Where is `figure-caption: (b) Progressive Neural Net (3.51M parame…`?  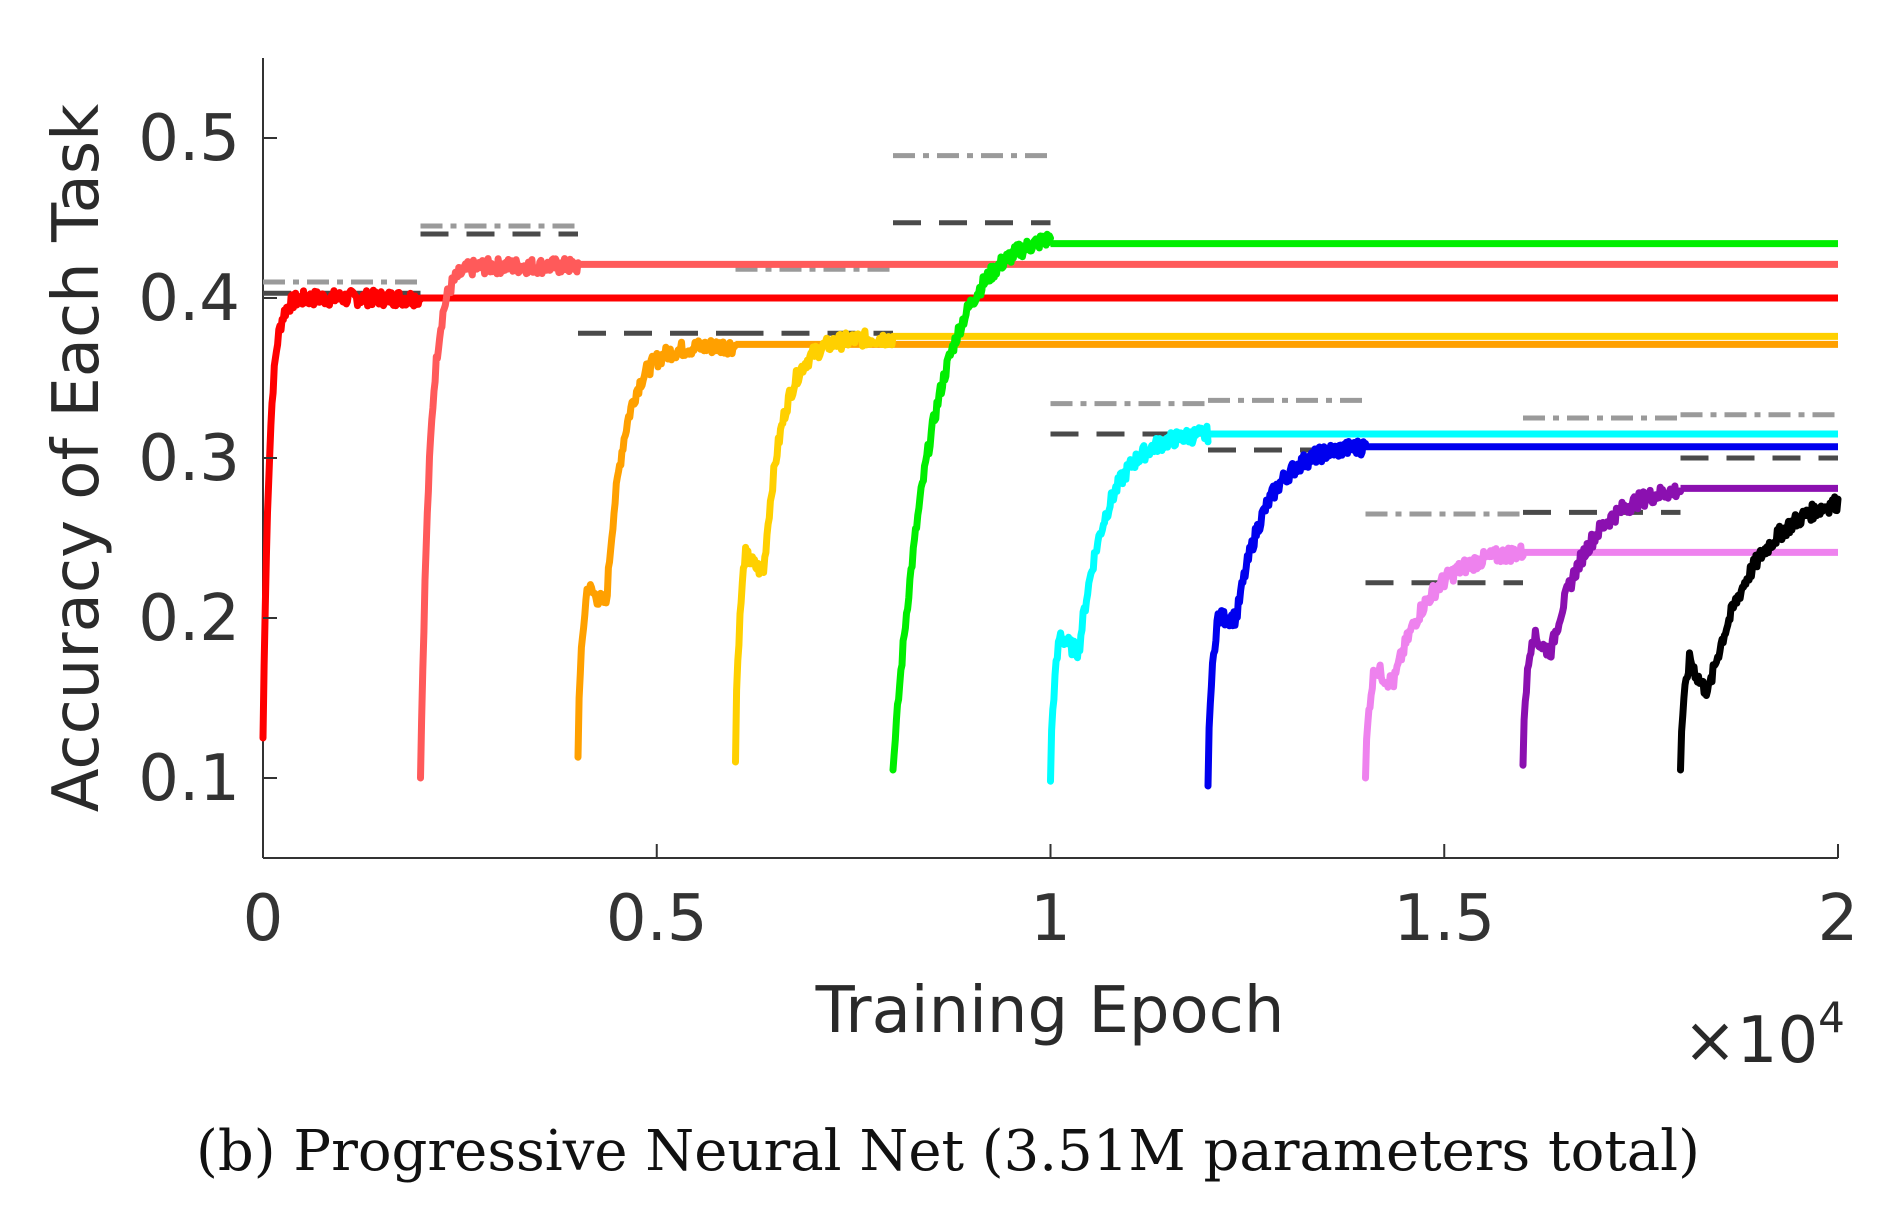
figure-caption: (b) Progressive Neural Net (3.51M parame… is located at coordinates (948, 1151).